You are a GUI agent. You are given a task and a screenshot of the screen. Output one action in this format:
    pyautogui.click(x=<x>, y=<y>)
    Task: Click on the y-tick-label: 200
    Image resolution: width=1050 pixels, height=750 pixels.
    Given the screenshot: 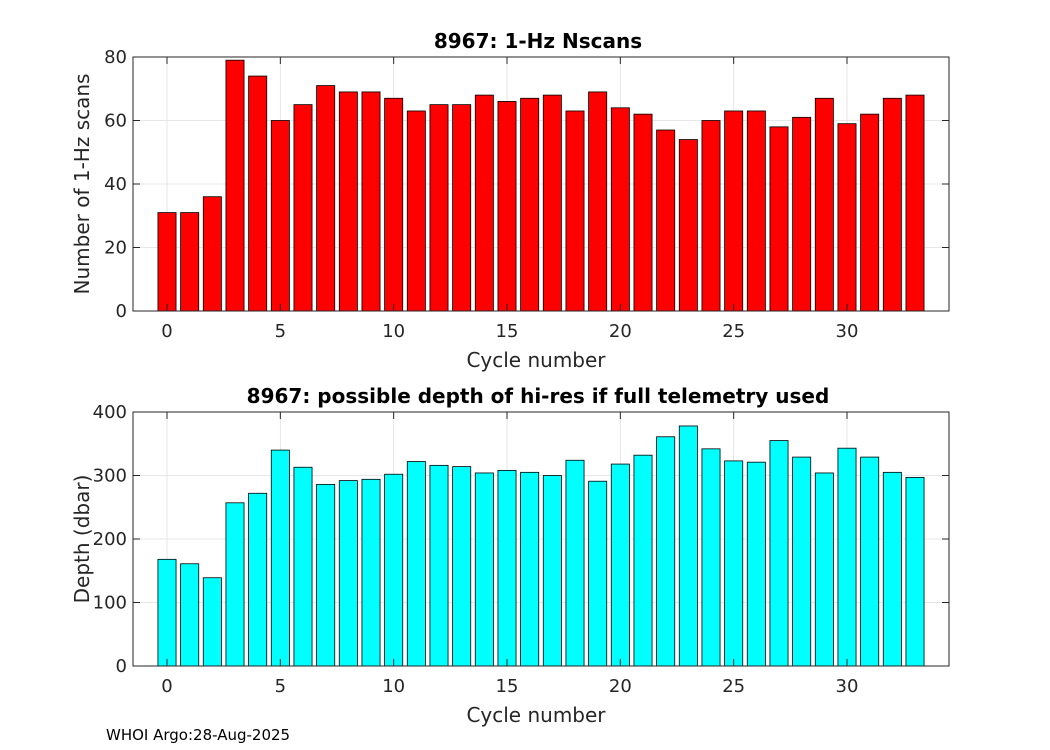 What is the action you would take?
    pyautogui.click(x=110, y=539)
    